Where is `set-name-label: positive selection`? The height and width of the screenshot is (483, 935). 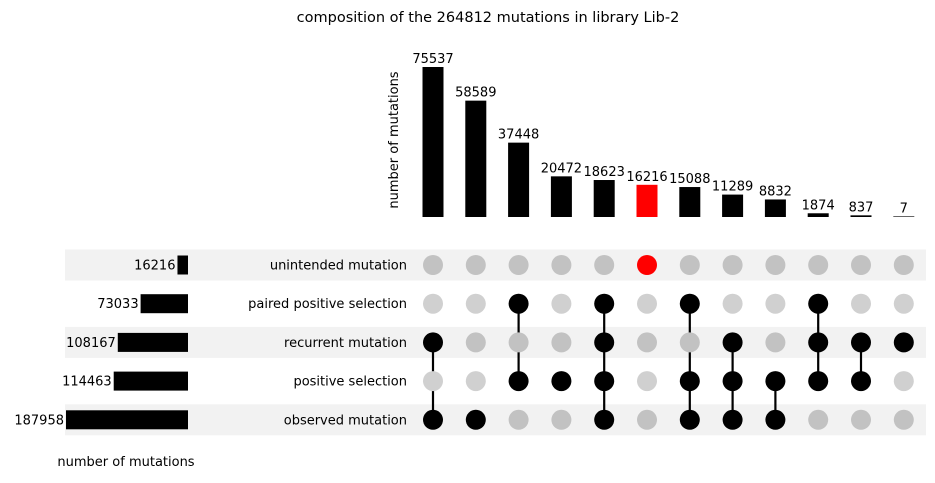 set-name-label: positive selection is located at coordinates (350, 382).